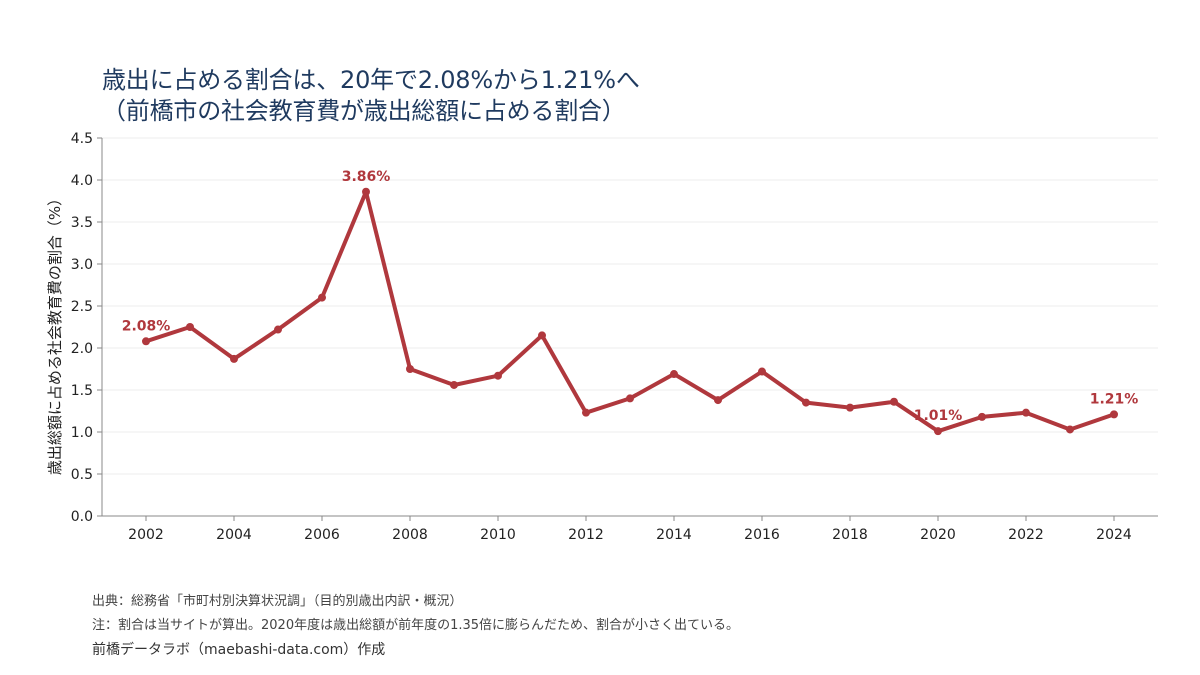  Describe the element at coordinates (498, 535) in the screenshot. I see `x-tick-label: 2010` at that location.